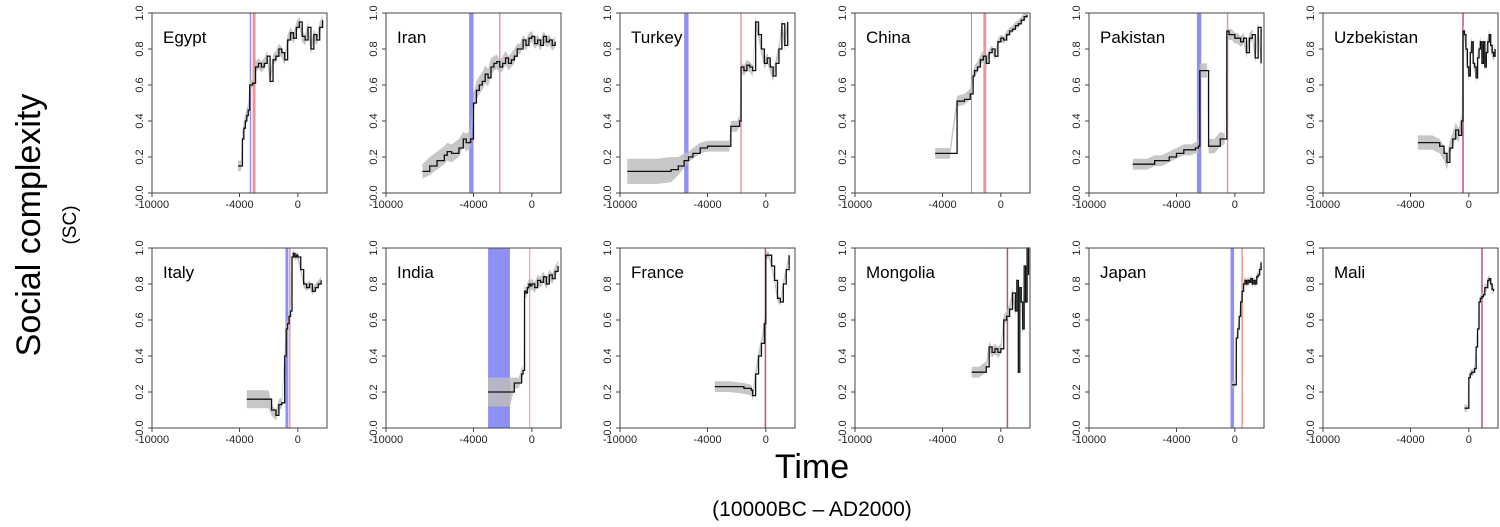  I want to click on panel-mongolia: 0.0 0.2 0.4 0.6 0.8 1.0 -10000 -4000 0 Mongolia, so click(934, 343).